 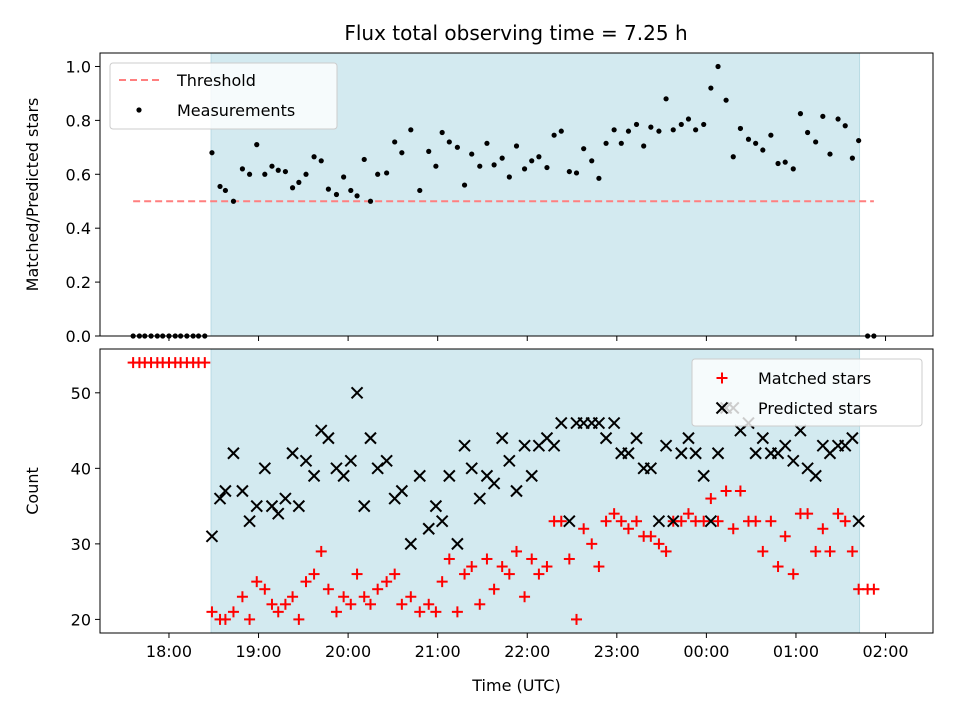 I want to click on bottom-legend-label-0: Matched stars, so click(x=814, y=378).